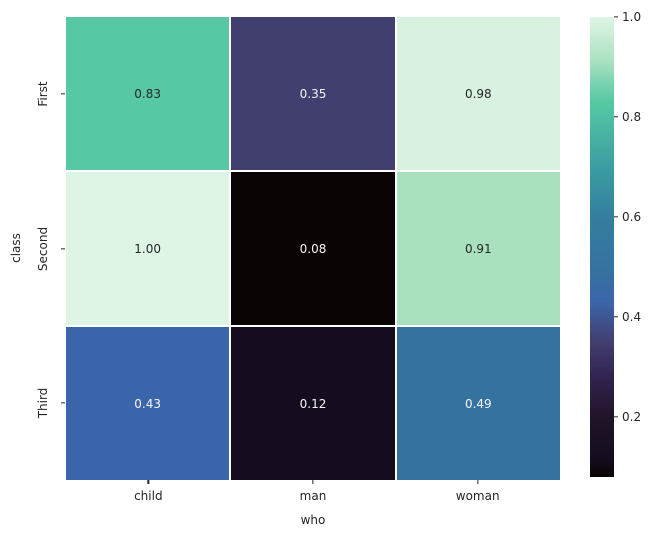 Image resolution: width=664 pixels, height=544 pixels. What do you see at coordinates (313, 93) in the screenshot?
I see `heatmap-cell-first-man: 0.35` at bounding box center [313, 93].